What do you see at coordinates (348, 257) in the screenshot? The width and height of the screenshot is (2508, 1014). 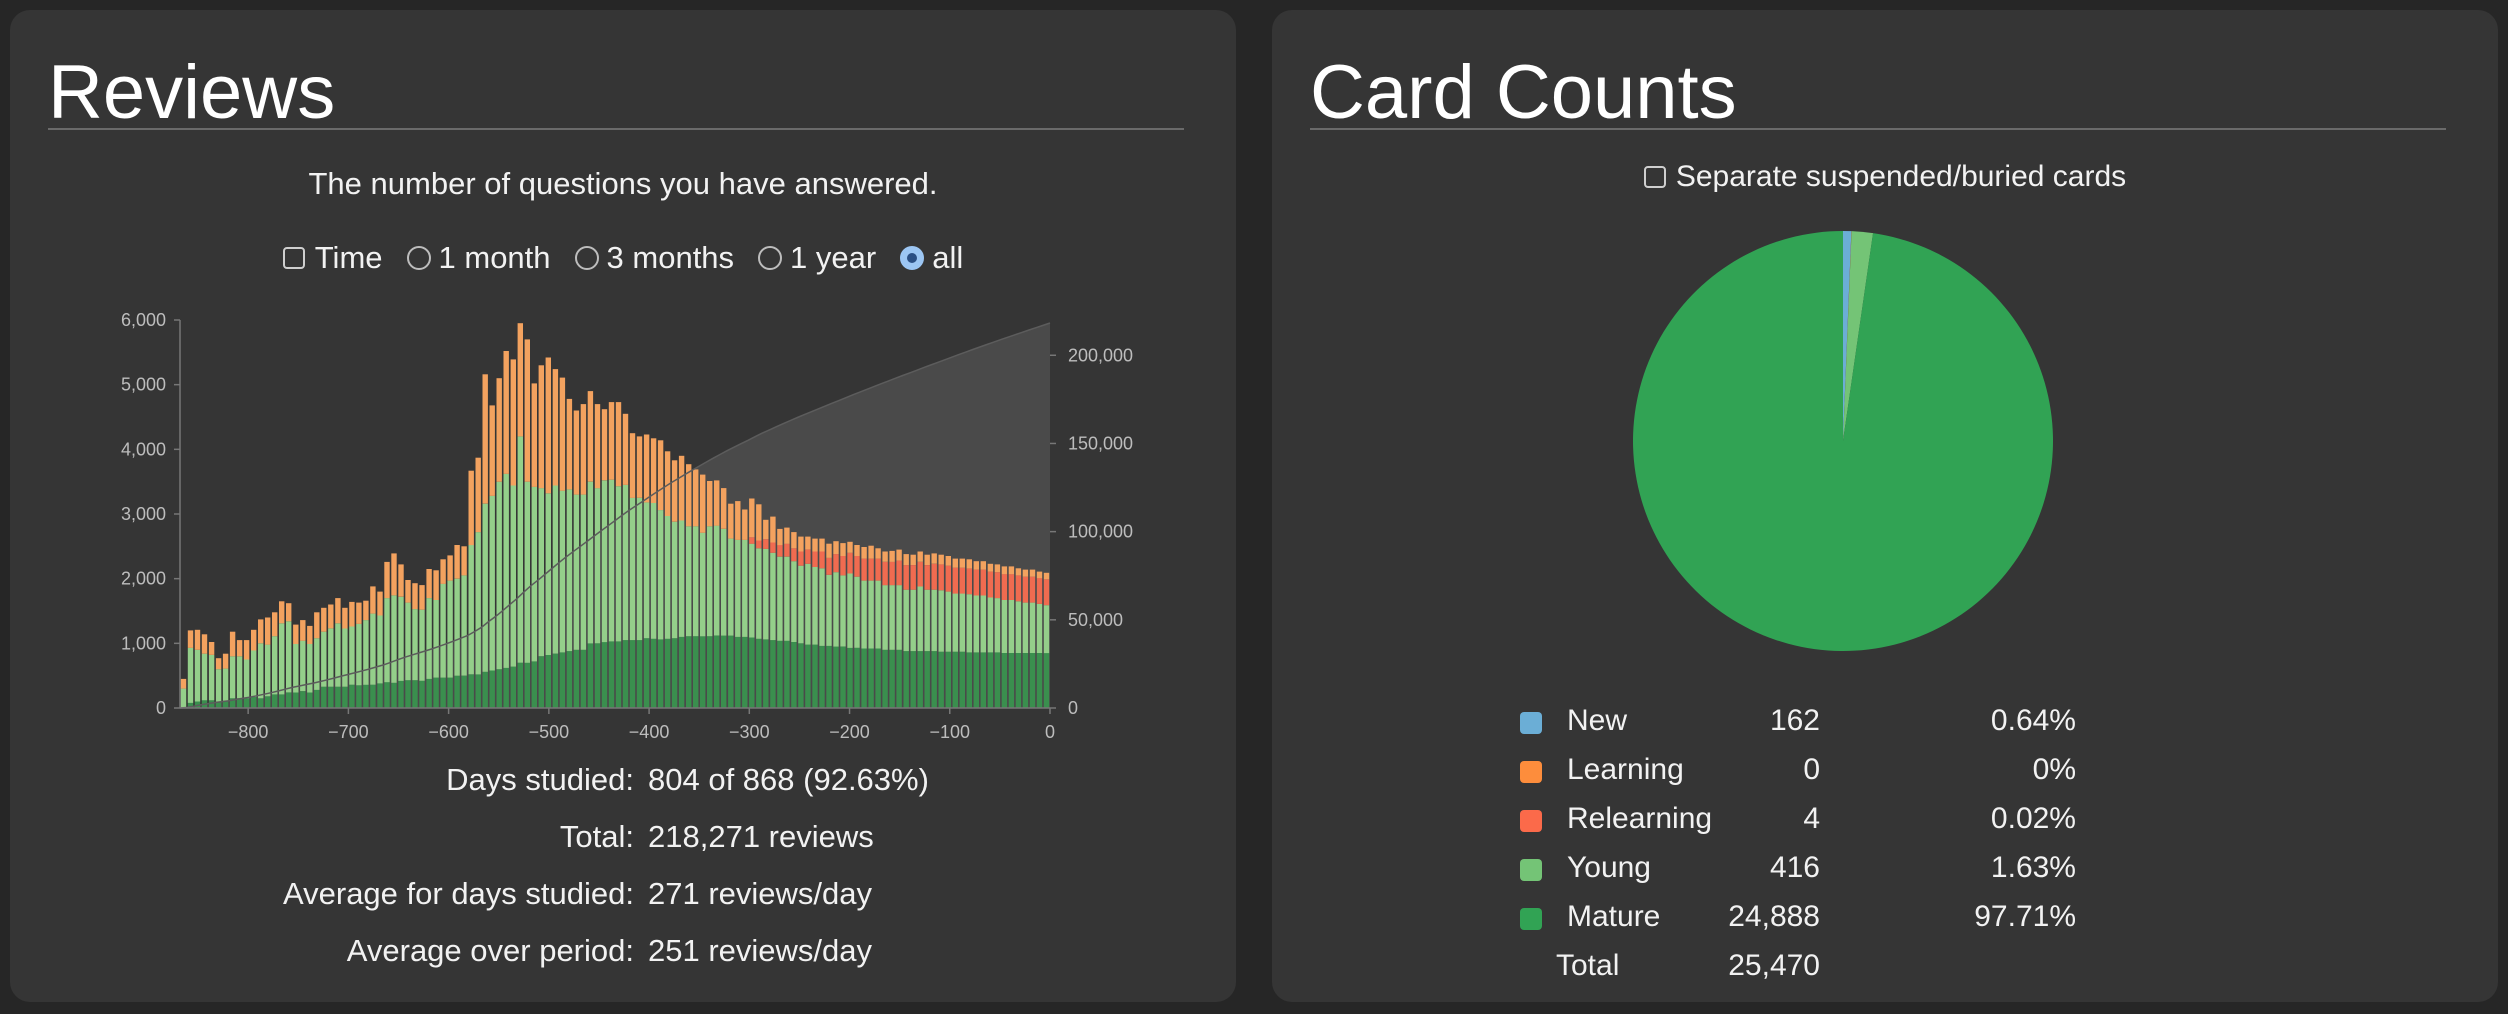 I see `time-label: Time` at bounding box center [348, 257].